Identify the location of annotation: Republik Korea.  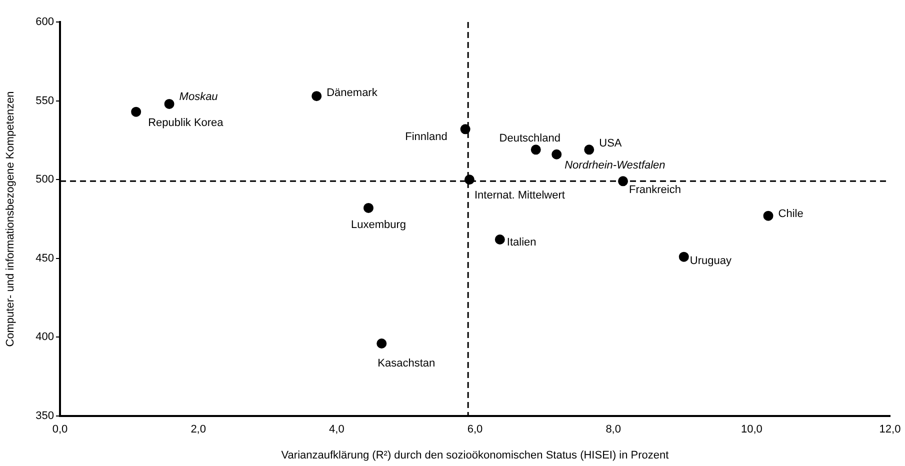
(186, 122).